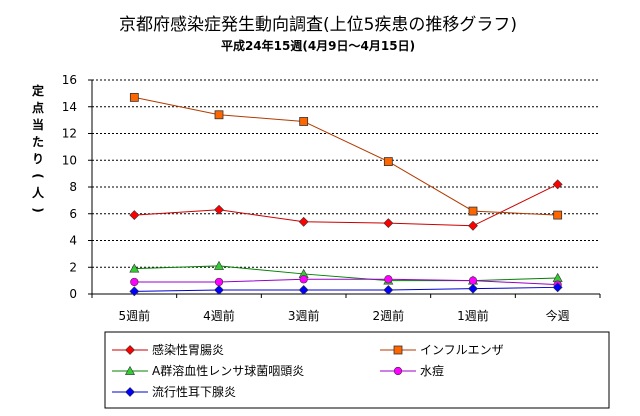  Describe the element at coordinates (412, 370) in the screenshot. I see `legend-item: 水痘` at that location.